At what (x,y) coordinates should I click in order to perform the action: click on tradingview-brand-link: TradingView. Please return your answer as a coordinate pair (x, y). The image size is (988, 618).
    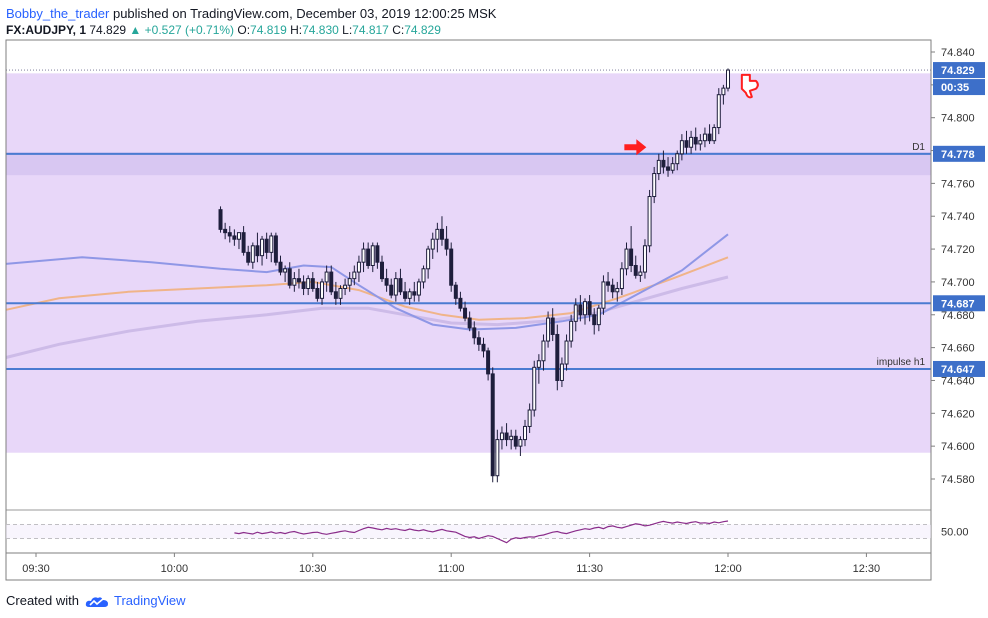
    Looking at the image, I should click on (150, 600).